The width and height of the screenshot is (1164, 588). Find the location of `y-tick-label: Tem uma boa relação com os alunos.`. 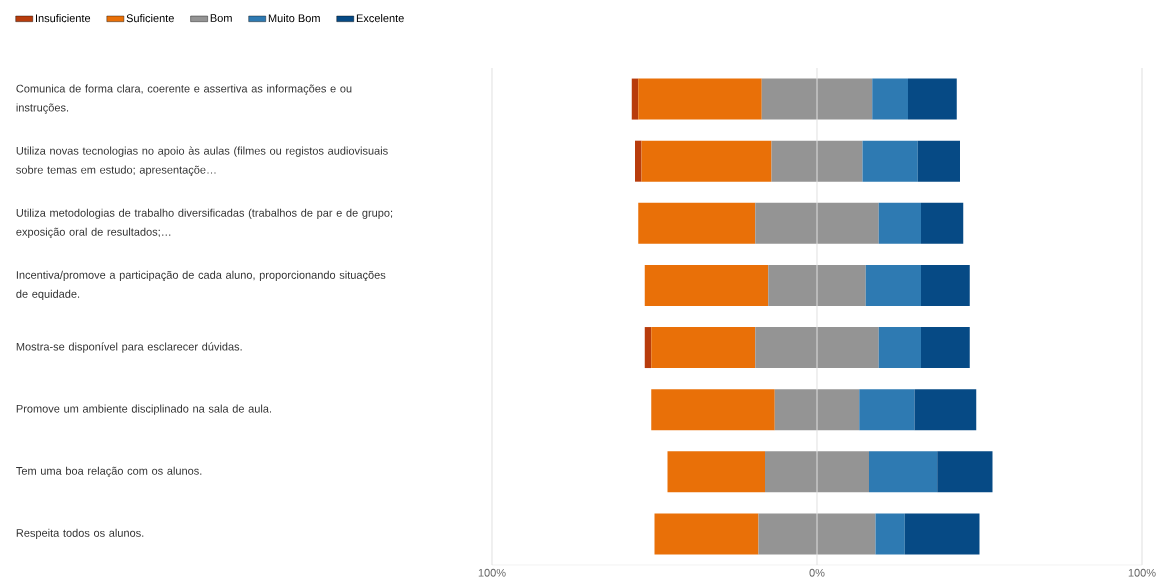

y-tick-label: Tem uma boa relação com os alunos. is located at coordinates (109, 471).